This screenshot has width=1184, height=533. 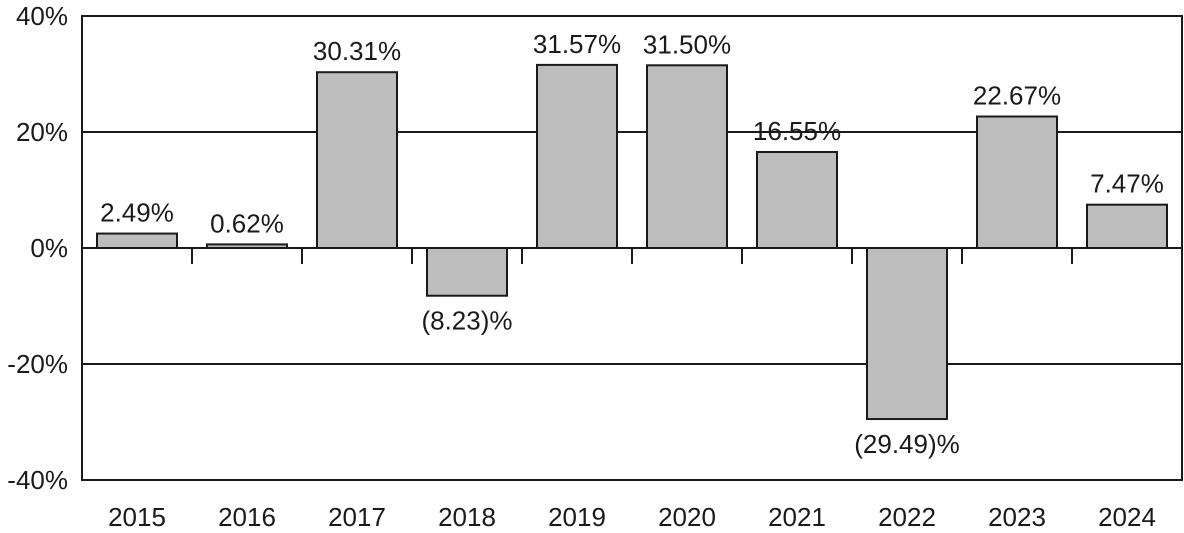 What do you see at coordinates (357, 160) in the screenshot?
I see `bar-2017` at bounding box center [357, 160].